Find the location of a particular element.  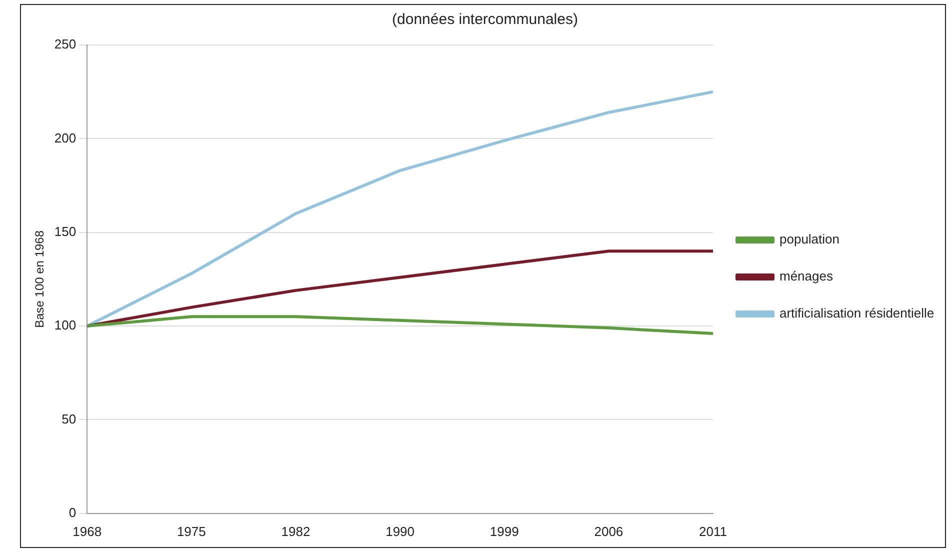

x-tick-label: 2011 is located at coordinates (713, 531).